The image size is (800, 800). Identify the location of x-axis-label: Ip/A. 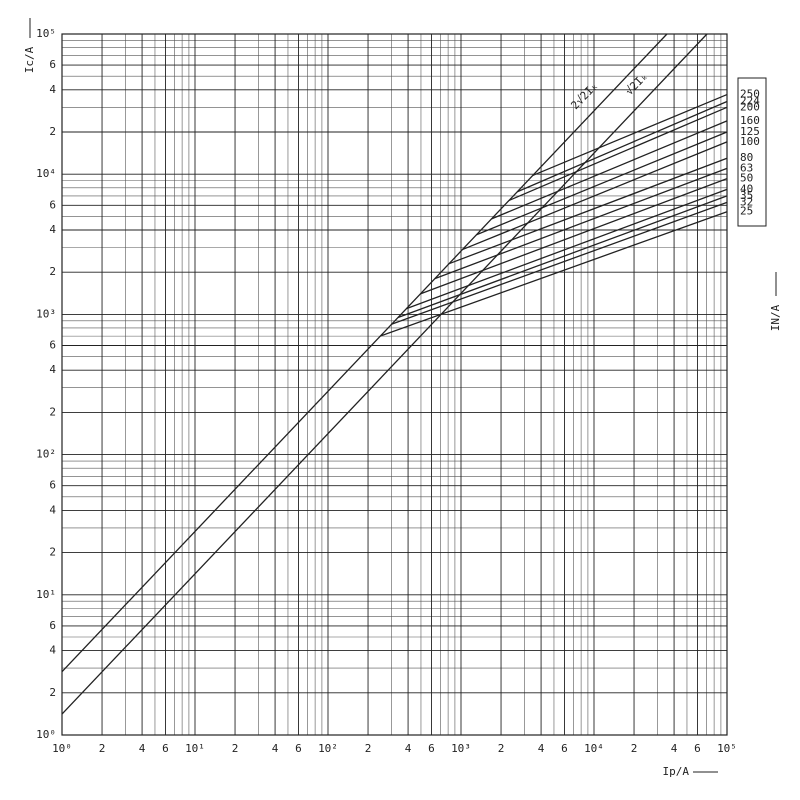
(676, 771).